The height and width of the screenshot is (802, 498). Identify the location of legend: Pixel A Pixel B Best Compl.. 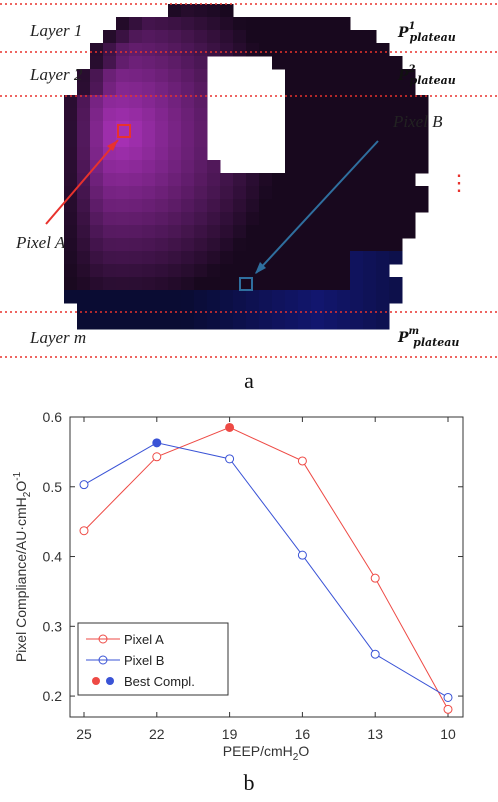
(153, 659).